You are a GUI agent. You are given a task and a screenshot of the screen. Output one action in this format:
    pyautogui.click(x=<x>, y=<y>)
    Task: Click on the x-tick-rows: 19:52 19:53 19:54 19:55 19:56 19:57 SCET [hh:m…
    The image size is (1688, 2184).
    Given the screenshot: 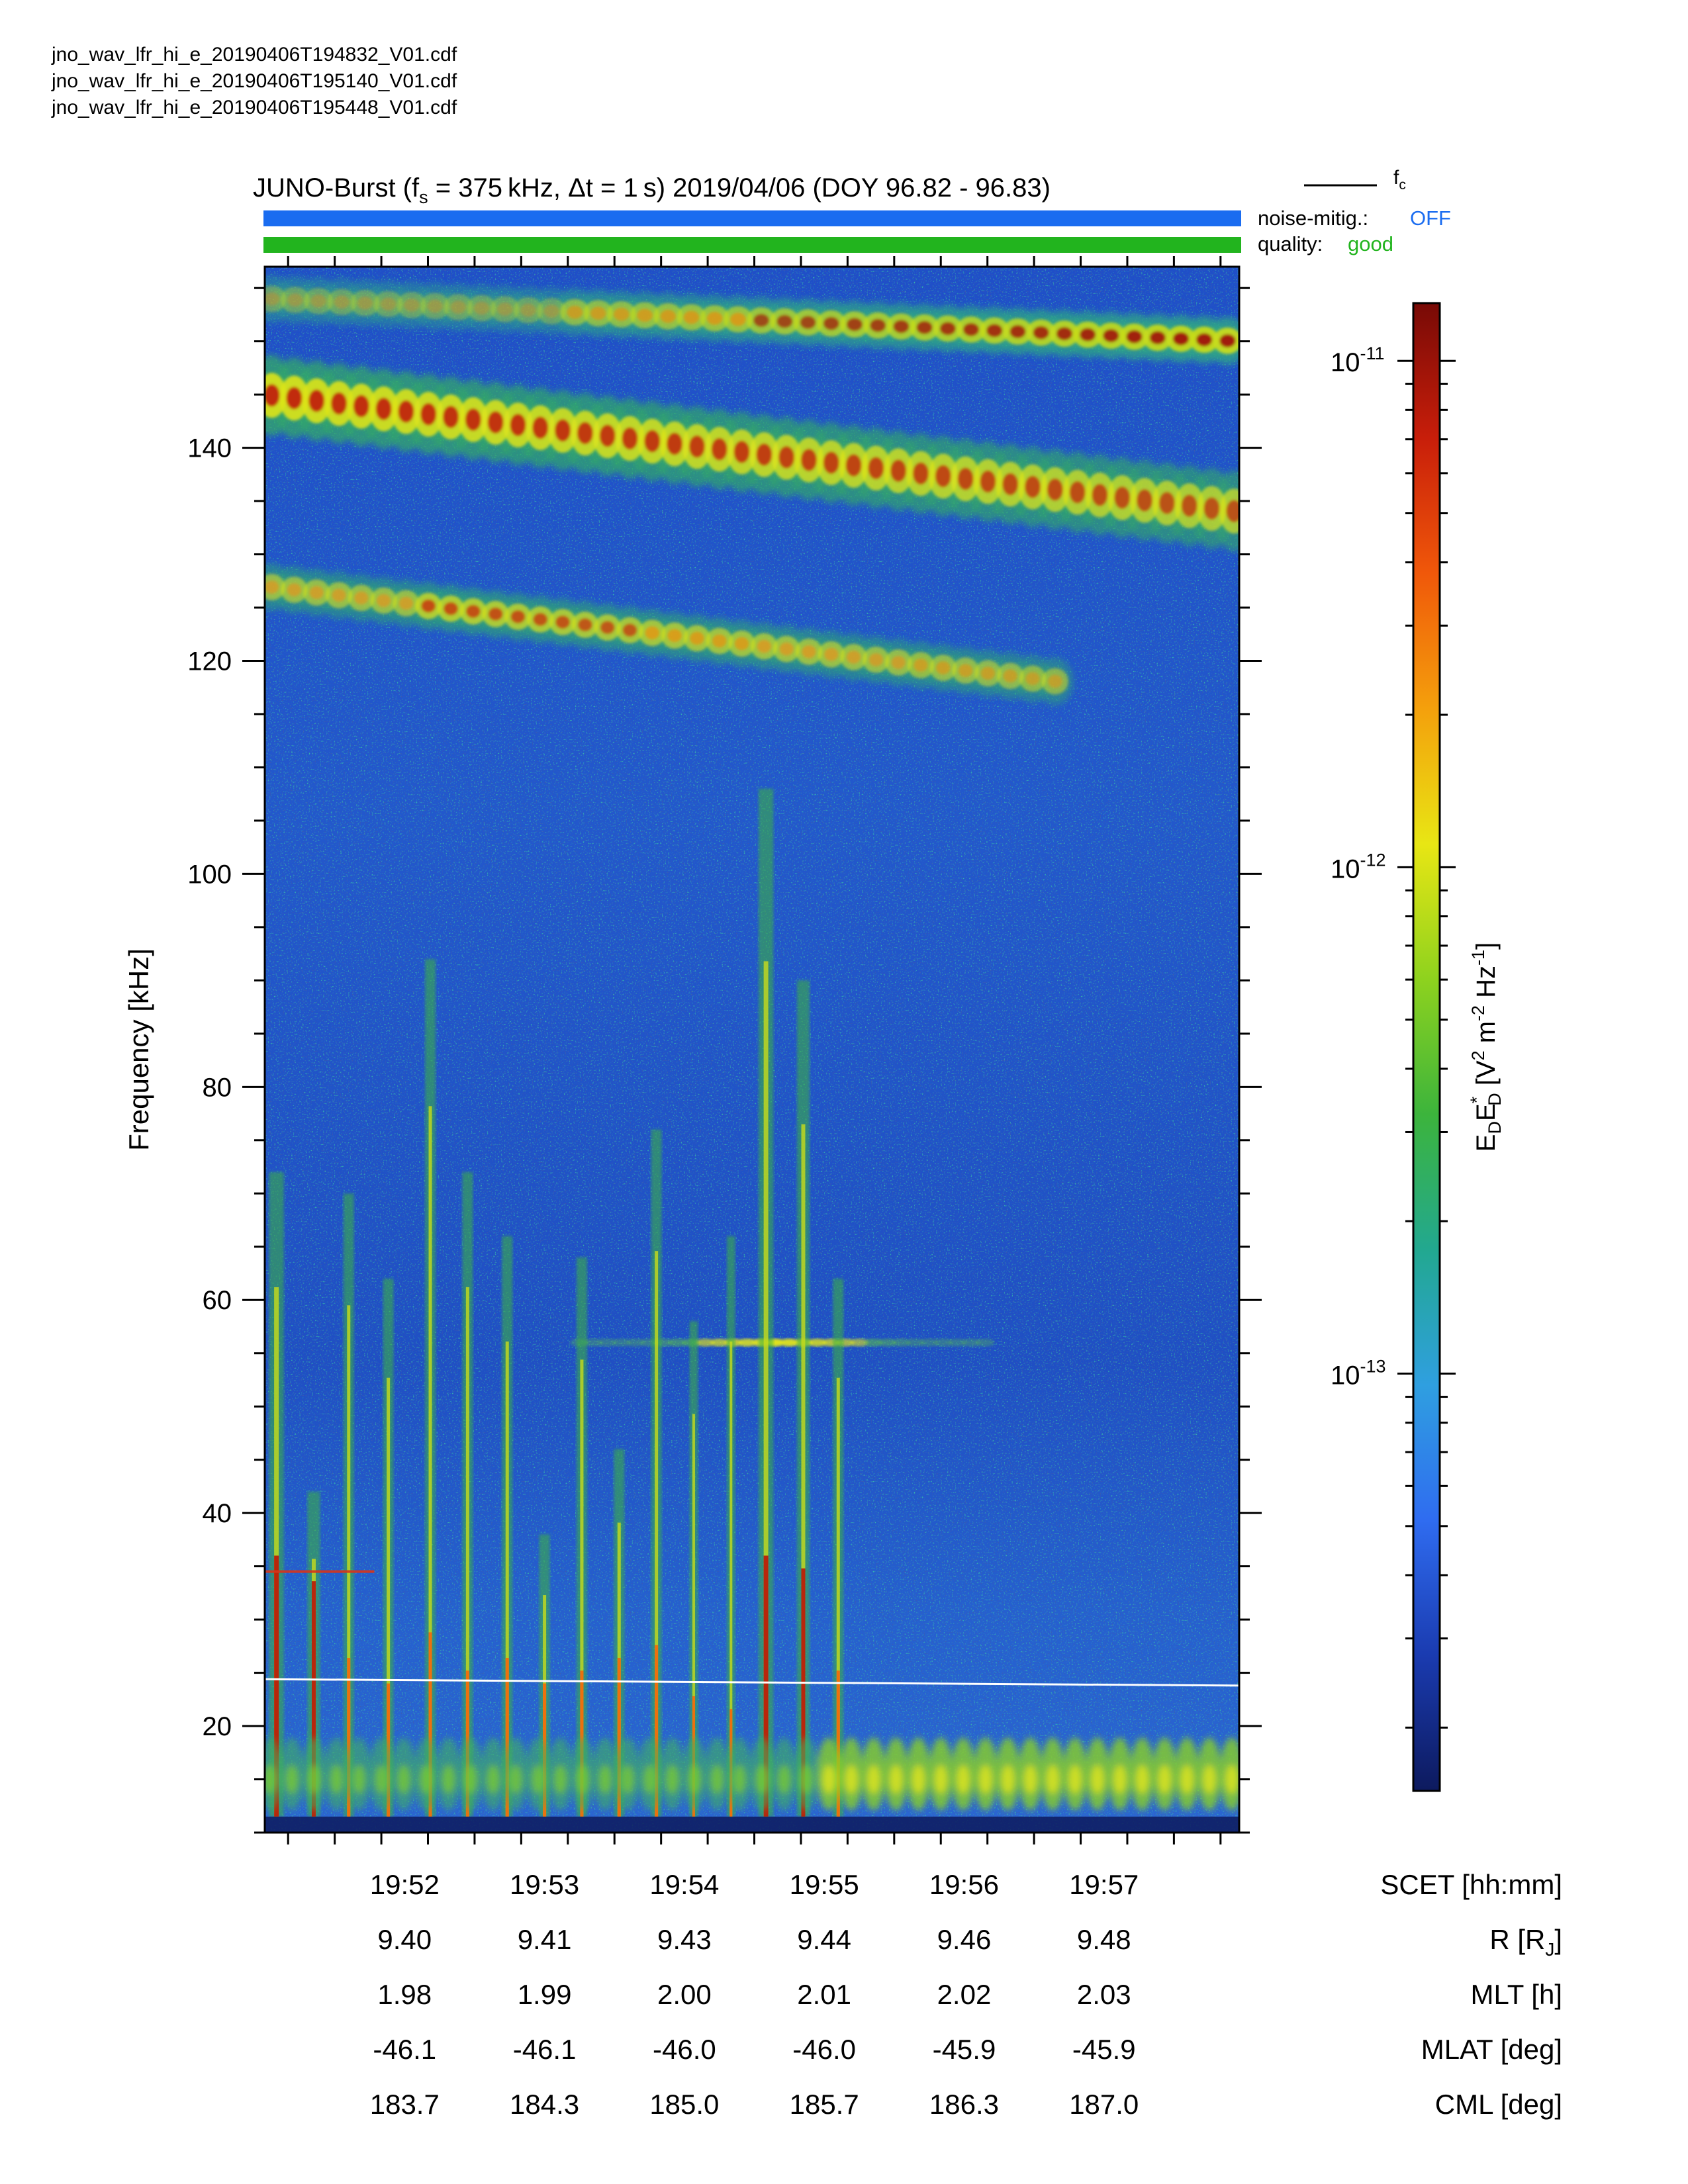 What is the action you would take?
    pyautogui.click(x=966, y=1994)
    